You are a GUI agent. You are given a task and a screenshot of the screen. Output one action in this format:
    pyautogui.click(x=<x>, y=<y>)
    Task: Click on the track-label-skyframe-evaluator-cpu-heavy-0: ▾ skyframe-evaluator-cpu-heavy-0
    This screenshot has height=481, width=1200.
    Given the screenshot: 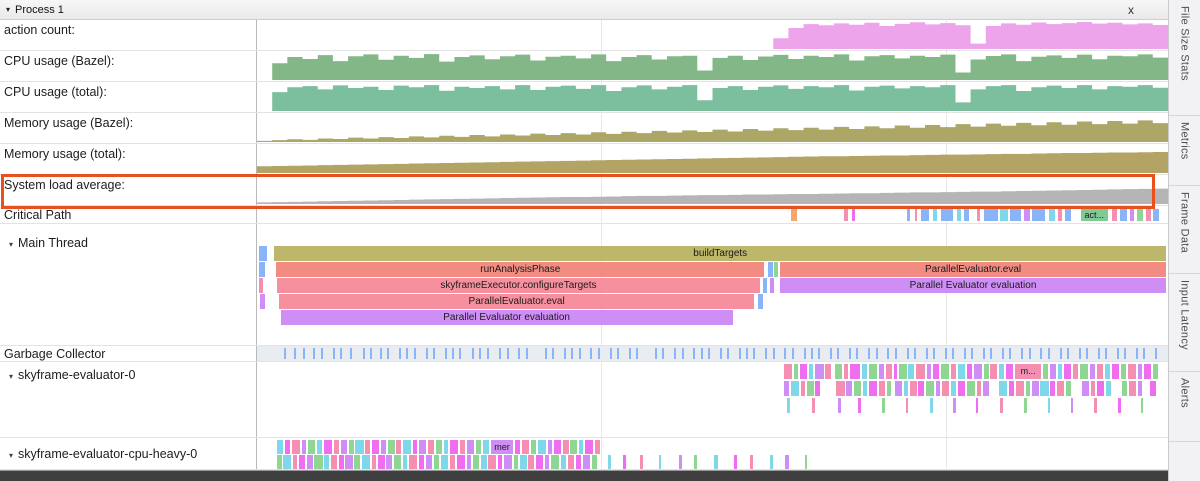 What is the action you would take?
    pyautogui.click(x=128, y=453)
    